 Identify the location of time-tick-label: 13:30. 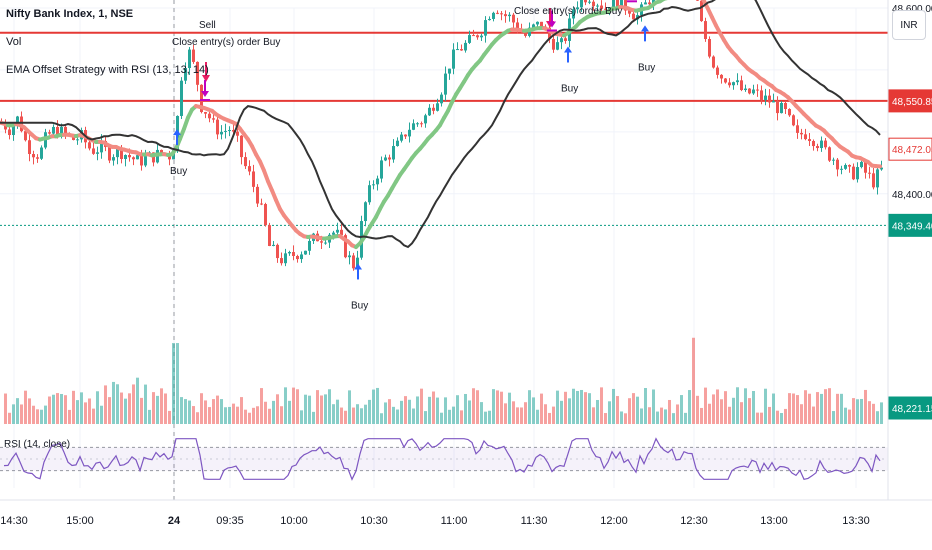
(856, 521).